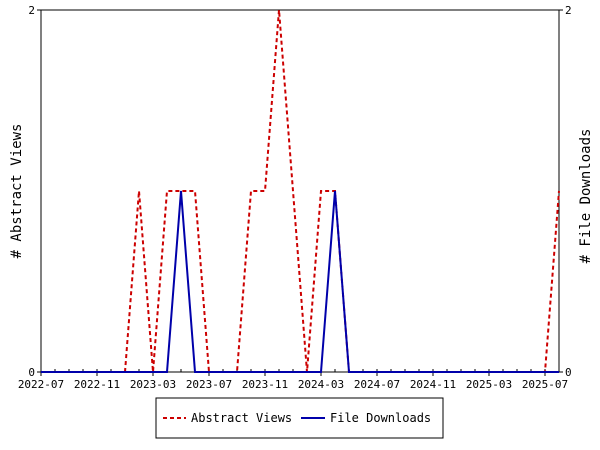 This screenshot has height=450, width=600. Describe the element at coordinates (41, 384) in the screenshot. I see `x-tick-label-0: 2022-07` at that location.